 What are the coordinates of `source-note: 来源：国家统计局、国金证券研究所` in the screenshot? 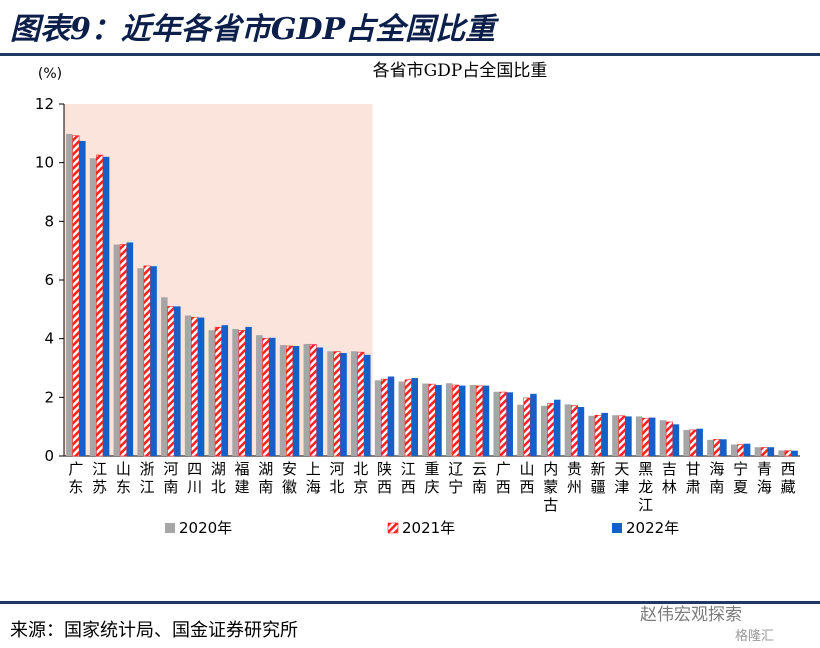 It's located at (154, 630).